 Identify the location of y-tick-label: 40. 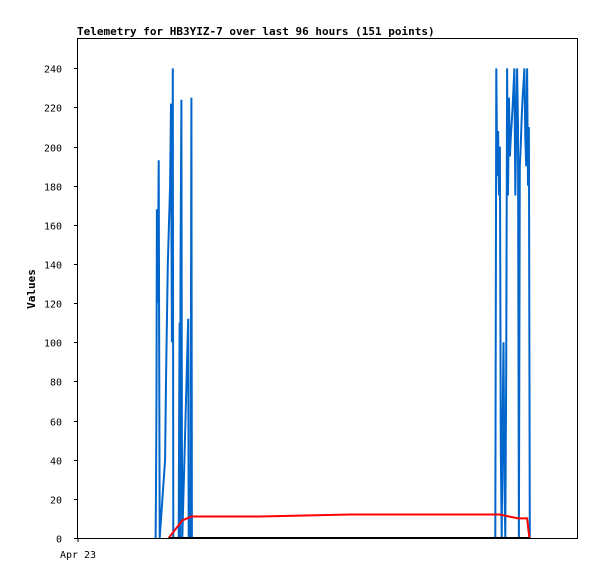
(56, 462).